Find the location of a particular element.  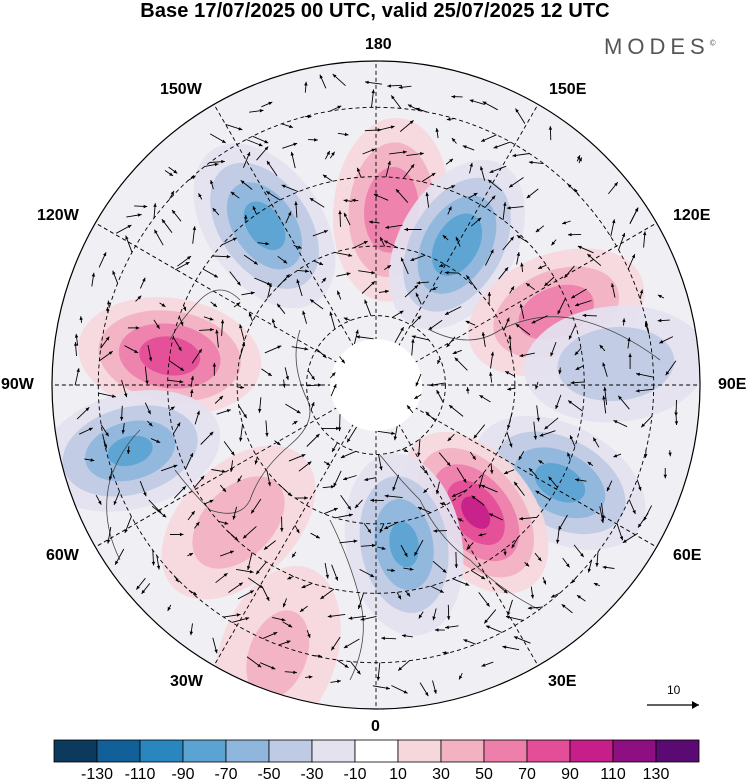

longitude-label-150w: 150W is located at coordinates (181, 90).